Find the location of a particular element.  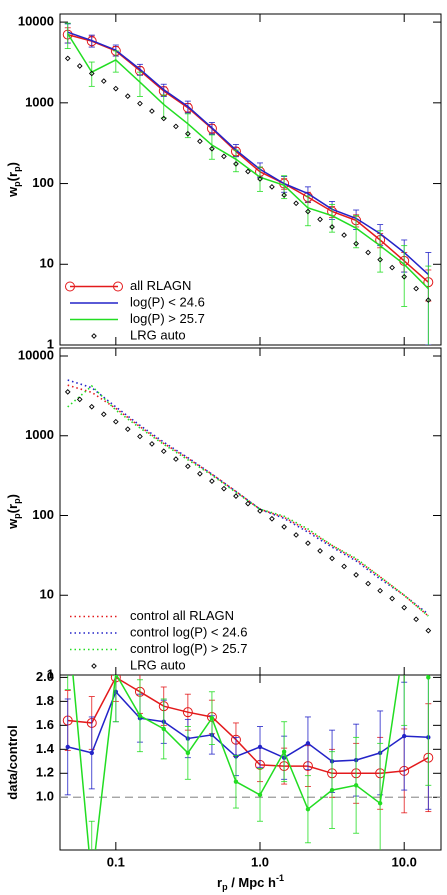

legend-label: control log(P) < 24.6 is located at coordinates (188, 631).